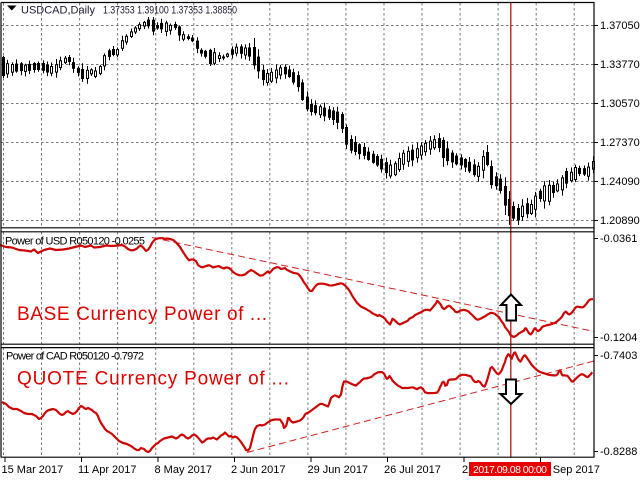 The image size is (640, 480). What do you see at coordinates (618, 338) in the screenshot?
I see `svg-text: -0.1204` at bounding box center [618, 338].